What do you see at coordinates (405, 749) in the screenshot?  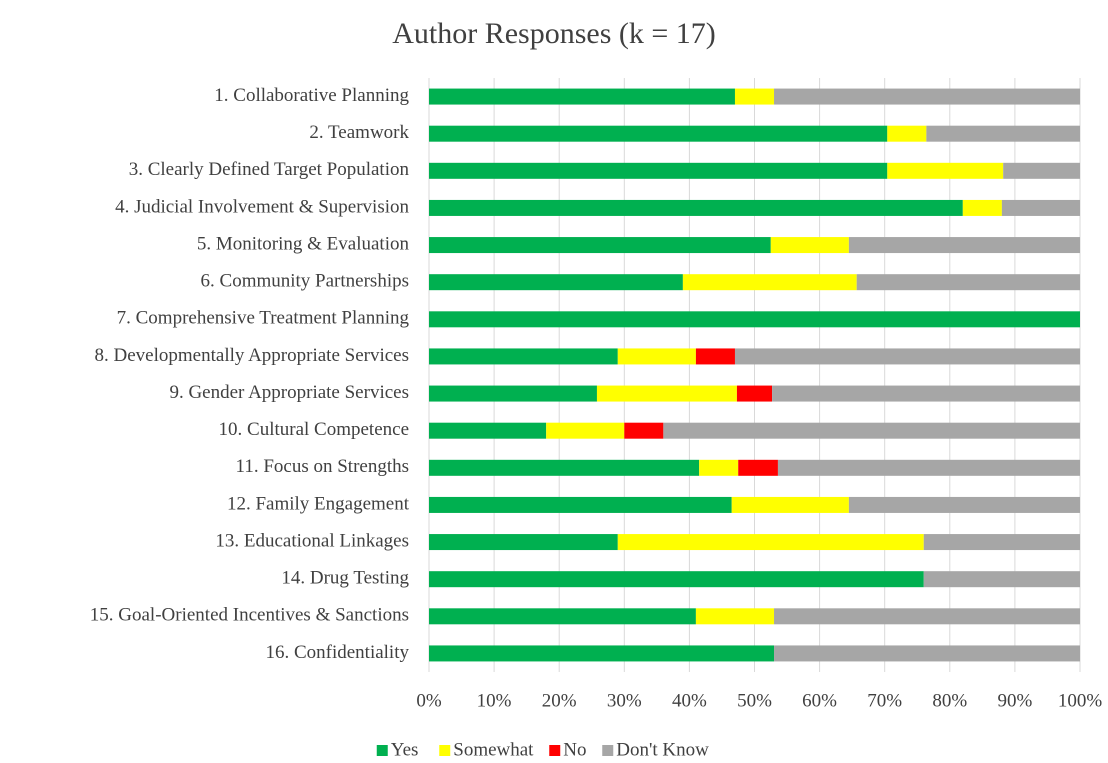 I see `legend-label: Yes` at bounding box center [405, 749].